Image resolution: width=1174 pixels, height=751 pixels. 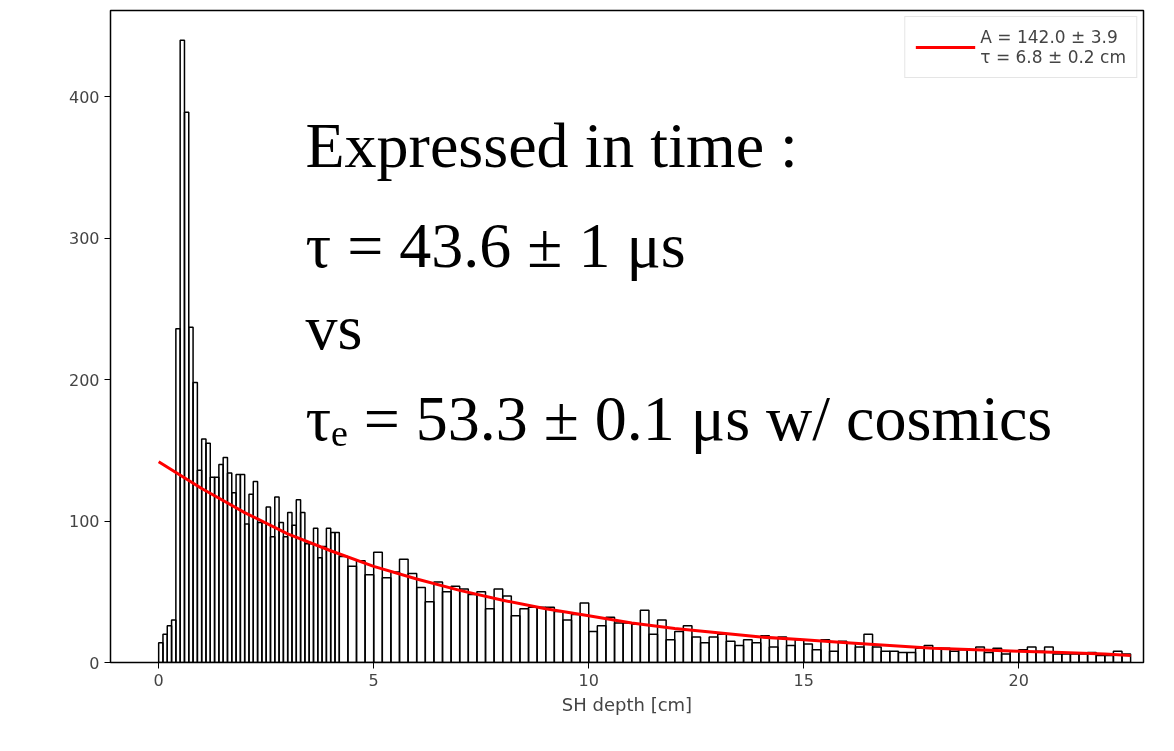 I want to click on x-tick-label: 20, so click(x=1018, y=680).